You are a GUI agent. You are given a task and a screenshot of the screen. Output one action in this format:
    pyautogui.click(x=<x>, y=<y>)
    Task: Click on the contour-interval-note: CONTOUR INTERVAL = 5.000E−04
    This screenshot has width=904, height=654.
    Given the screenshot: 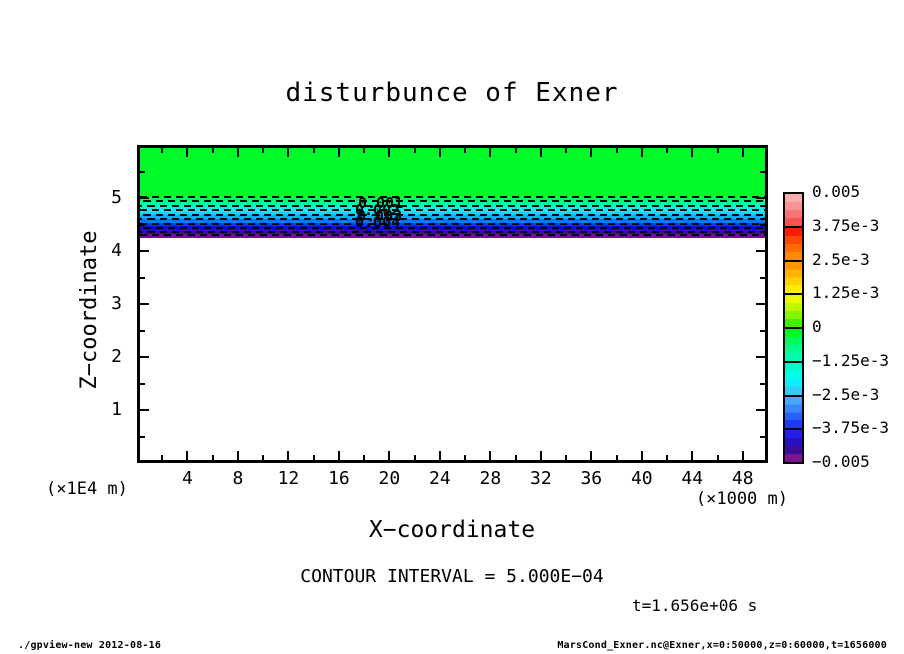 What is the action you would take?
    pyautogui.click(x=452, y=576)
    